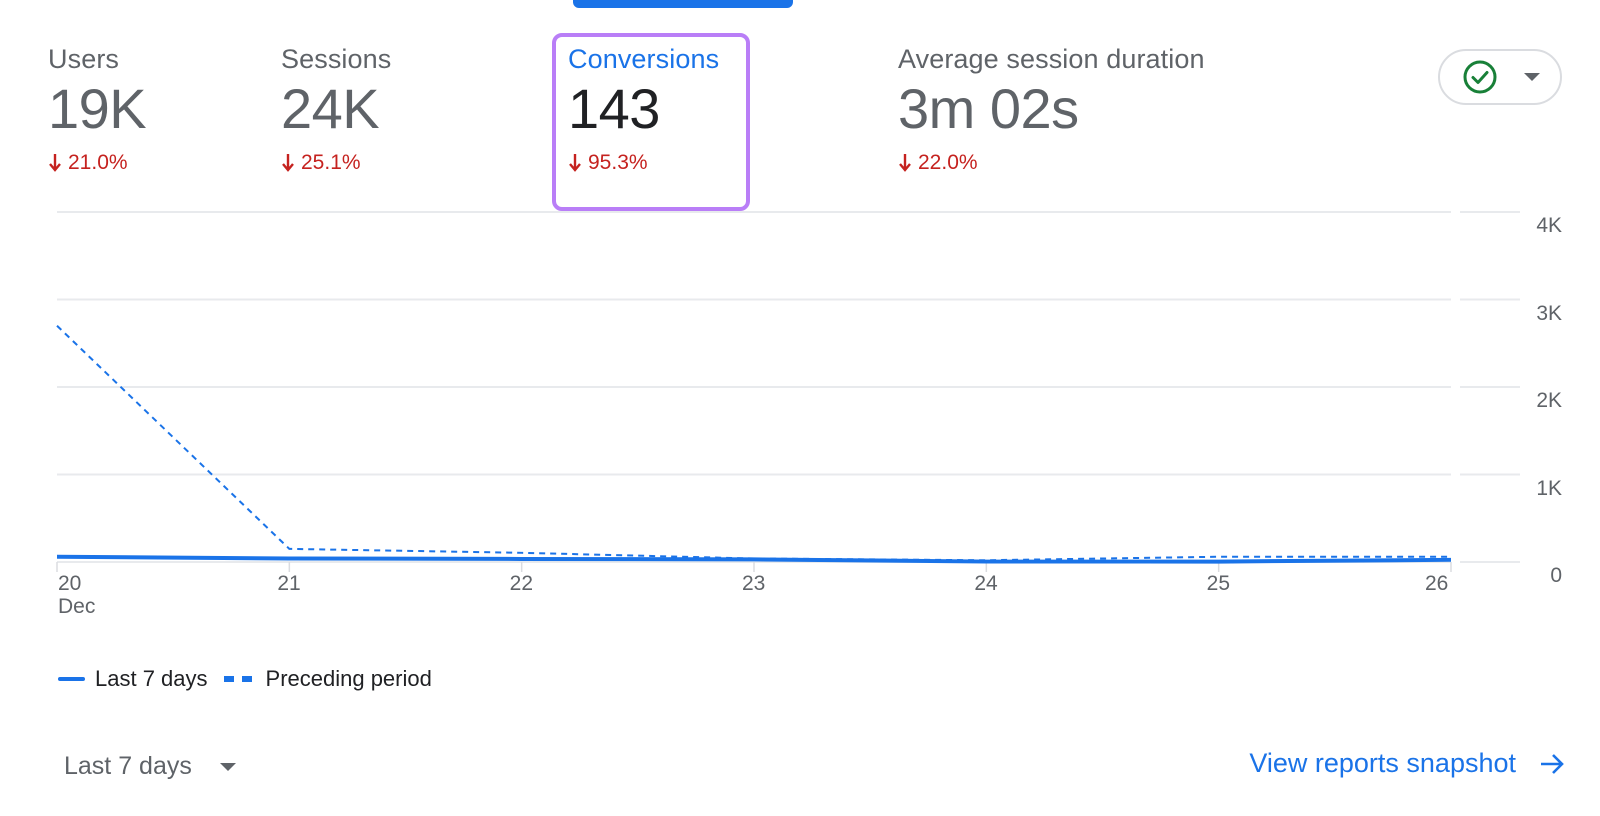 The height and width of the screenshot is (816, 1600). I want to click on metric-users: Users 19K 21.0%, so click(97, 109).